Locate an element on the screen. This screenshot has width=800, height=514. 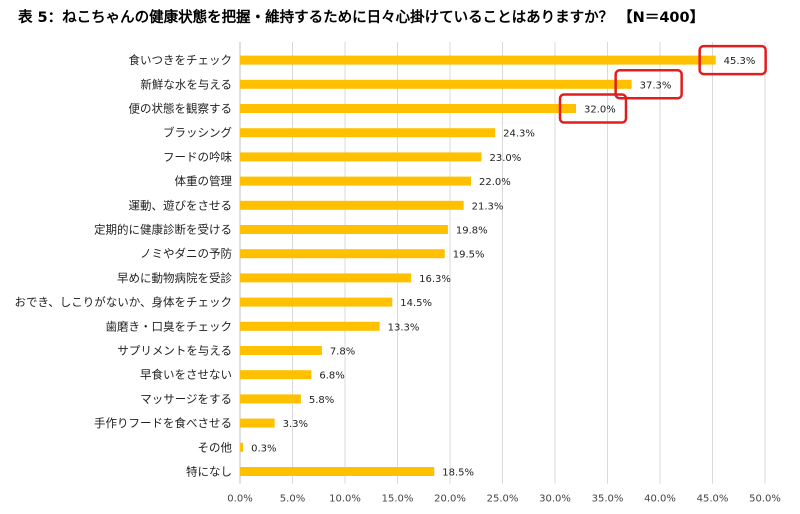
category-label: その他 is located at coordinates (215, 447).